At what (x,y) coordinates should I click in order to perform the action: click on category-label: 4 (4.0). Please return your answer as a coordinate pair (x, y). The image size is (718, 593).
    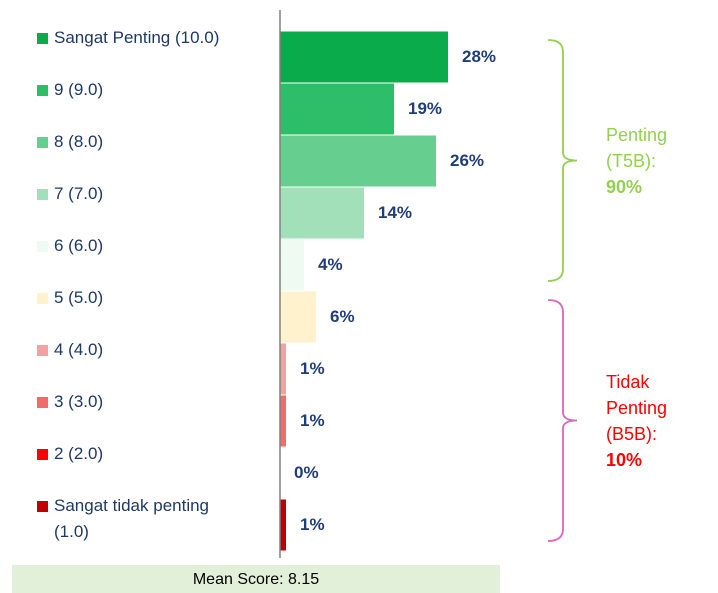
    Looking at the image, I should click on (79, 349).